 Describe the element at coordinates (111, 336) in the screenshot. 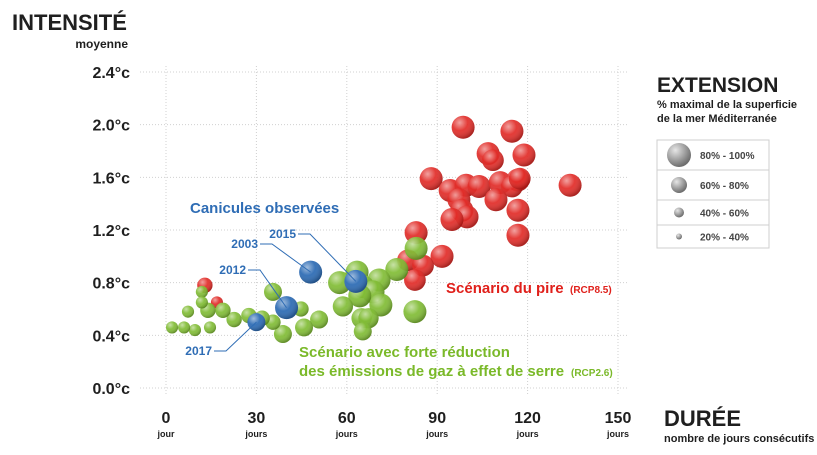

I see `y-tick-label: 0.4°c` at that location.